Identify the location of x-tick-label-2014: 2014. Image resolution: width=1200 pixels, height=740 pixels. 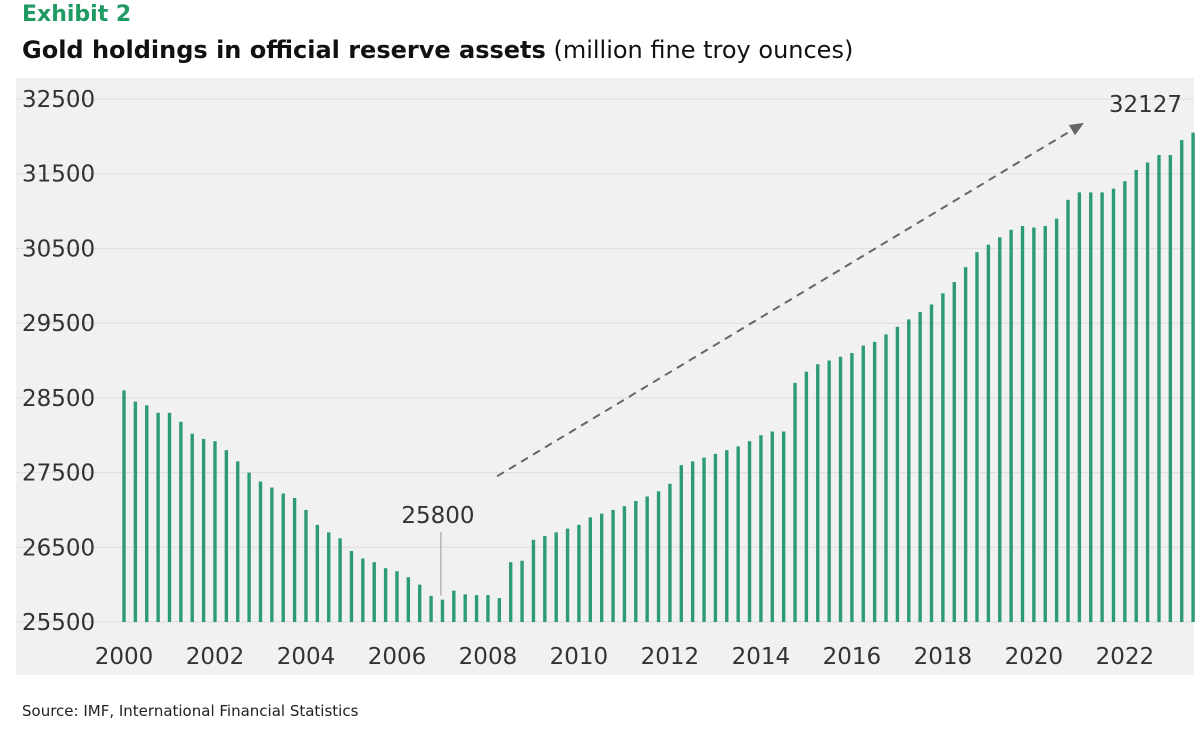
(761, 657).